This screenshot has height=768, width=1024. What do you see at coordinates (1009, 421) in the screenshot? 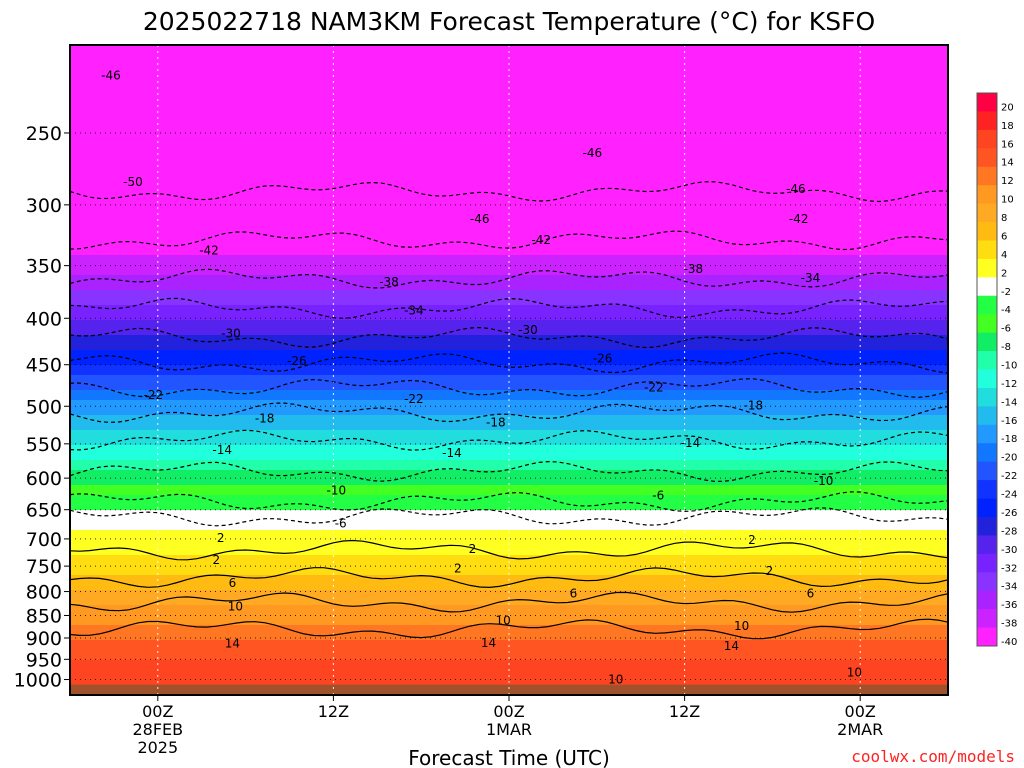
I see `colorbar-label: -16` at bounding box center [1009, 421].